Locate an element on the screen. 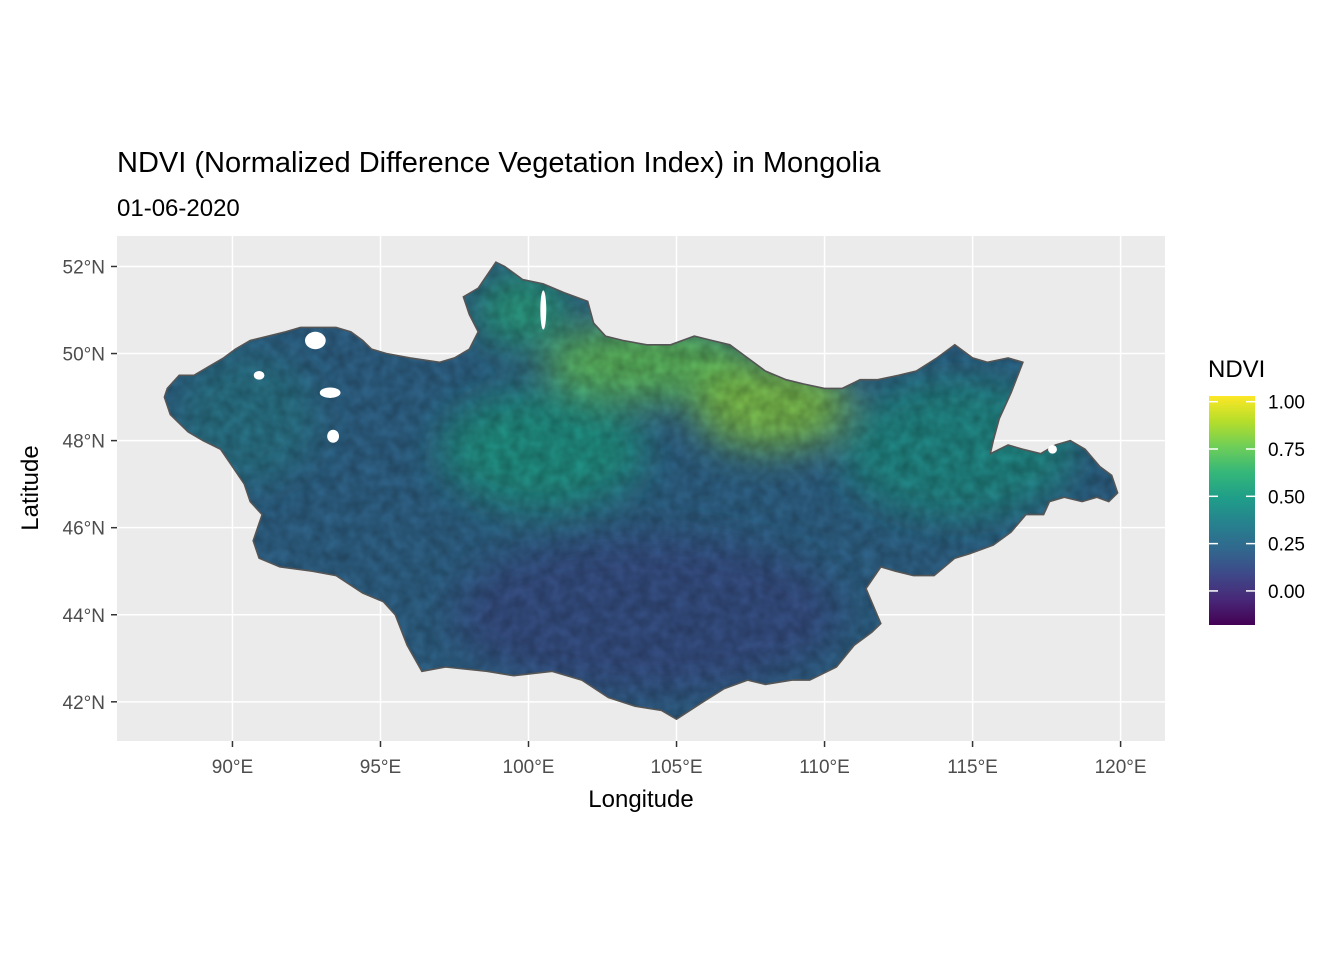  water-bodies is located at coordinates (655, 372).